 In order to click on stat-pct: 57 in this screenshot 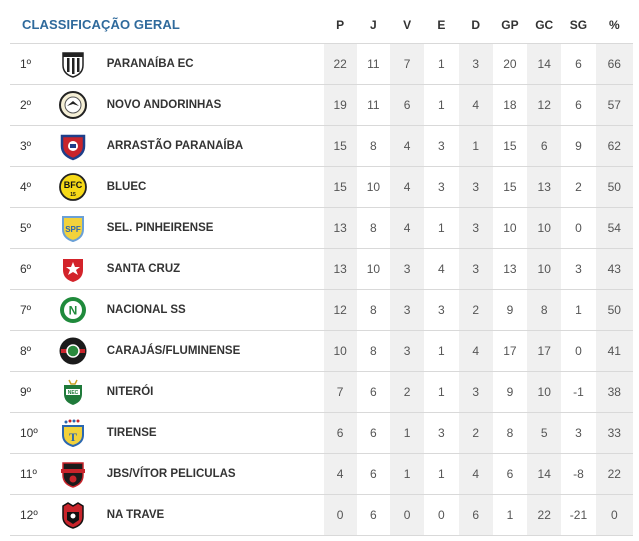, I will do `click(614, 105)`.